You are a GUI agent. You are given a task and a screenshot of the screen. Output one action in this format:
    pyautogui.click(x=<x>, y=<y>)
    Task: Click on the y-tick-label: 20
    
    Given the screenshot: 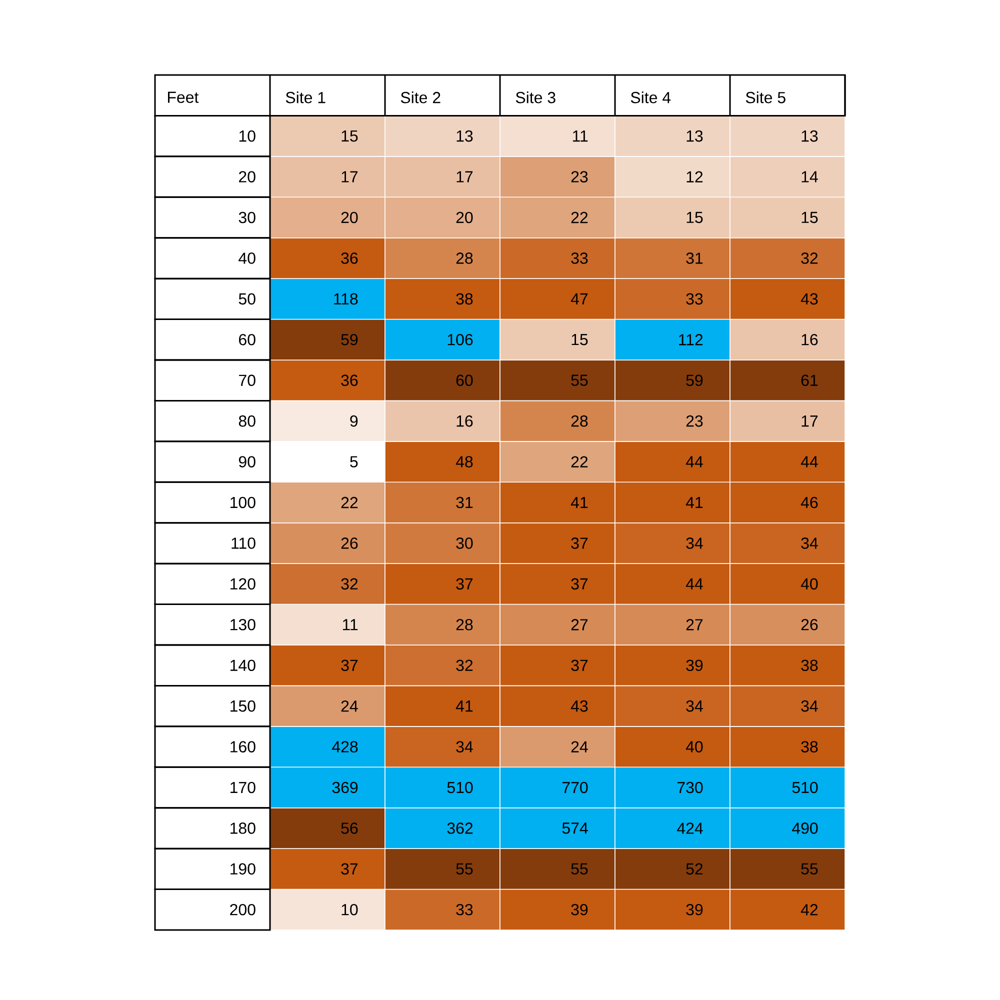 What is the action you would take?
    pyautogui.click(x=247, y=176)
    